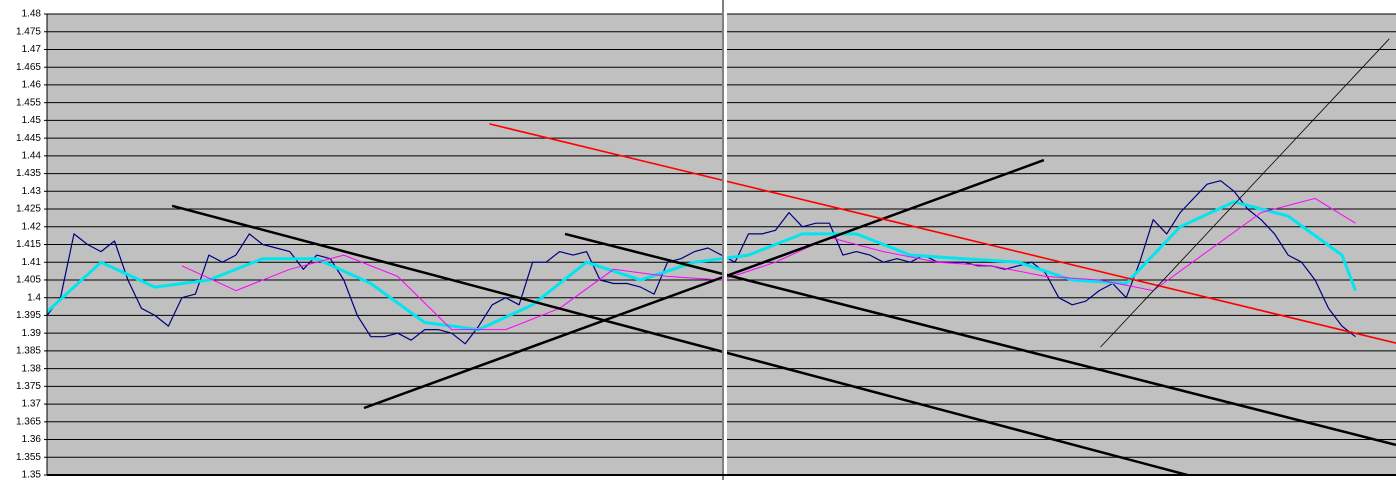 This screenshot has width=1396, height=490. I want to click on y-tick-label: 1.46, so click(32, 85).